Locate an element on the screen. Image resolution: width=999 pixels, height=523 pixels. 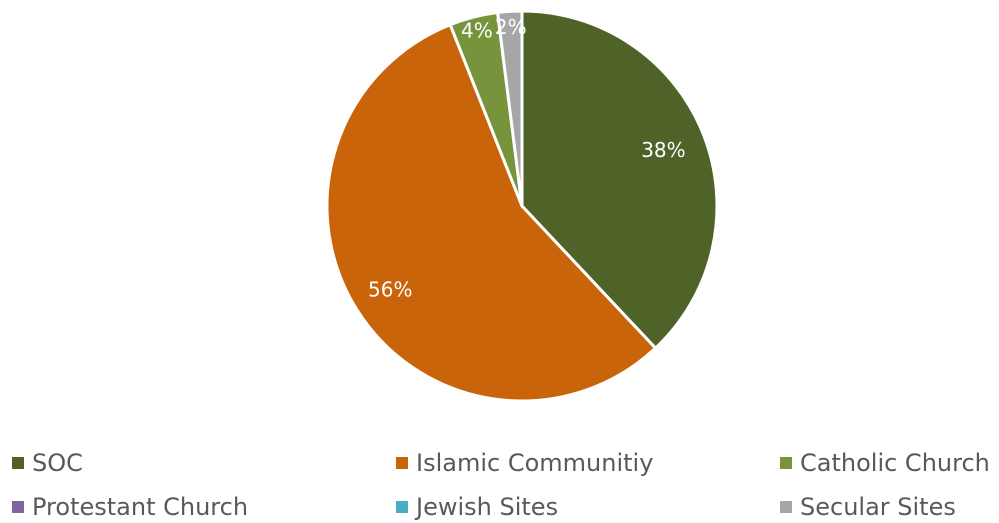
legend-label-islamic-community: Islamic Communitiy is located at coordinates (535, 463).